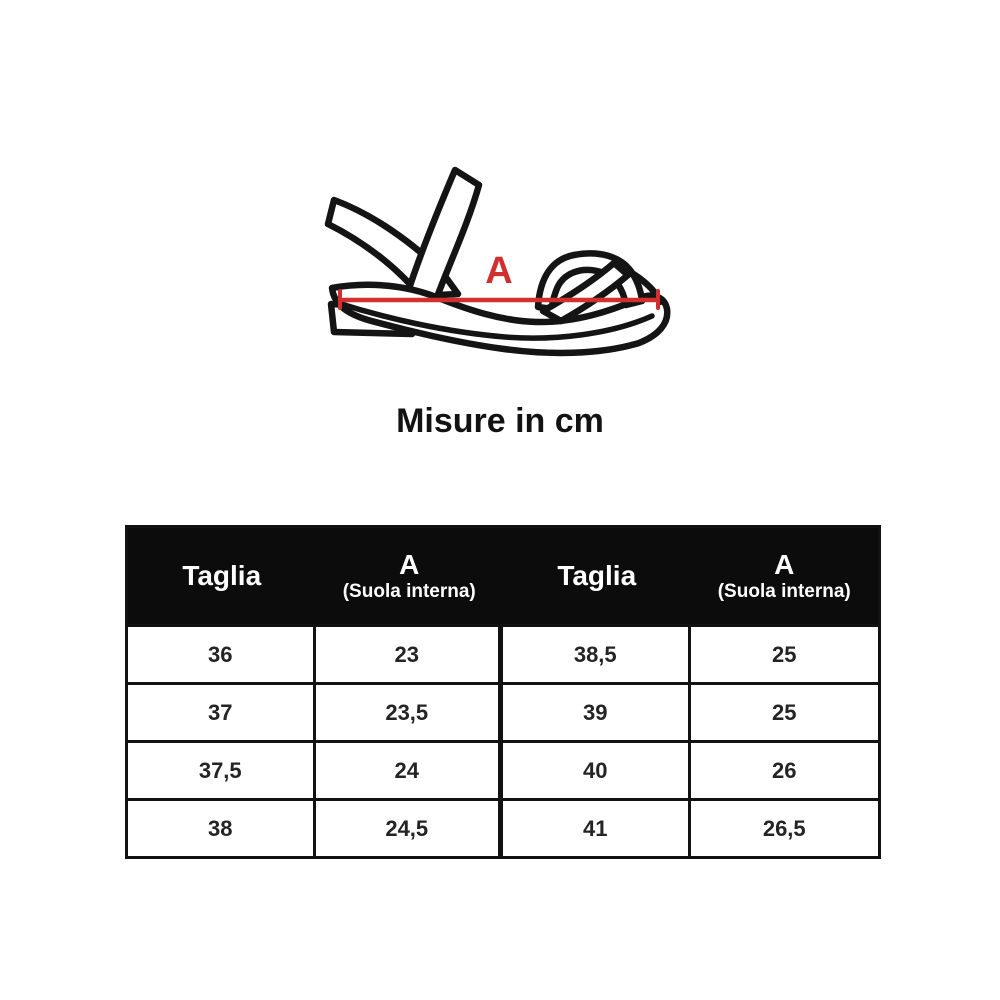 The height and width of the screenshot is (1000, 1000). What do you see at coordinates (500, 421) in the screenshot?
I see `measurements-title: Misure in cm` at bounding box center [500, 421].